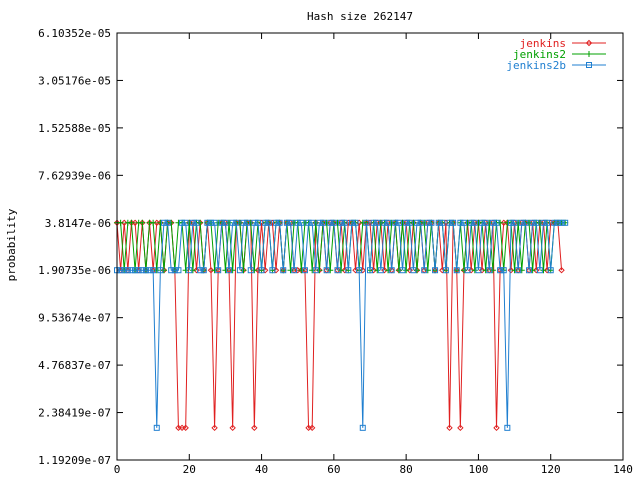 The height and width of the screenshot is (480, 640). Describe the element at coordinates (74, 33) in the screenshot. I see `y-tick-label: 6.10352e-05` at that location.